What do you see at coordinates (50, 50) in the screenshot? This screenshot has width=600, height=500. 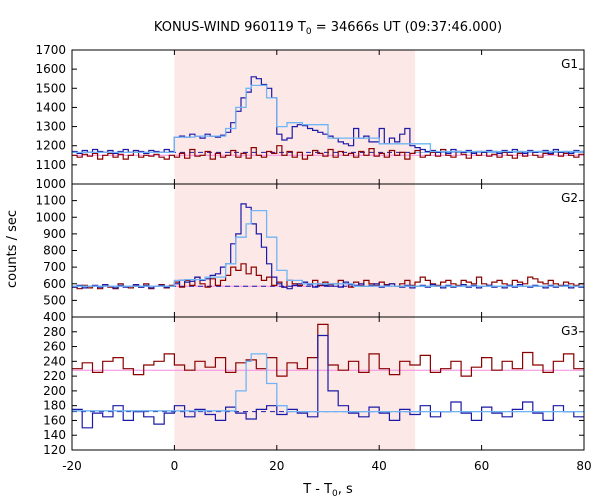 I see `y-tick-label: 1700` at bounding box center [50, 50].